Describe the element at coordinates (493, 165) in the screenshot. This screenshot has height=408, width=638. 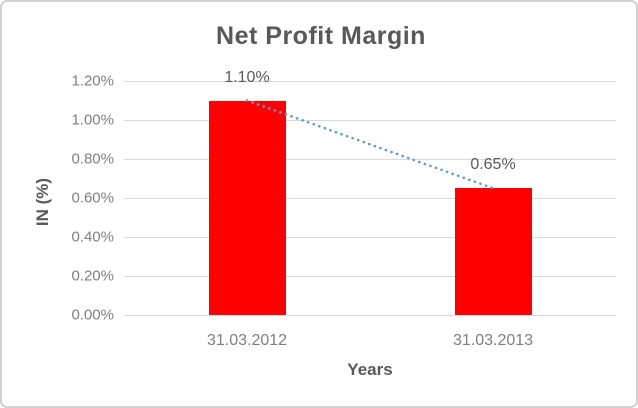
I see `data-label: 0.65%` at that location.